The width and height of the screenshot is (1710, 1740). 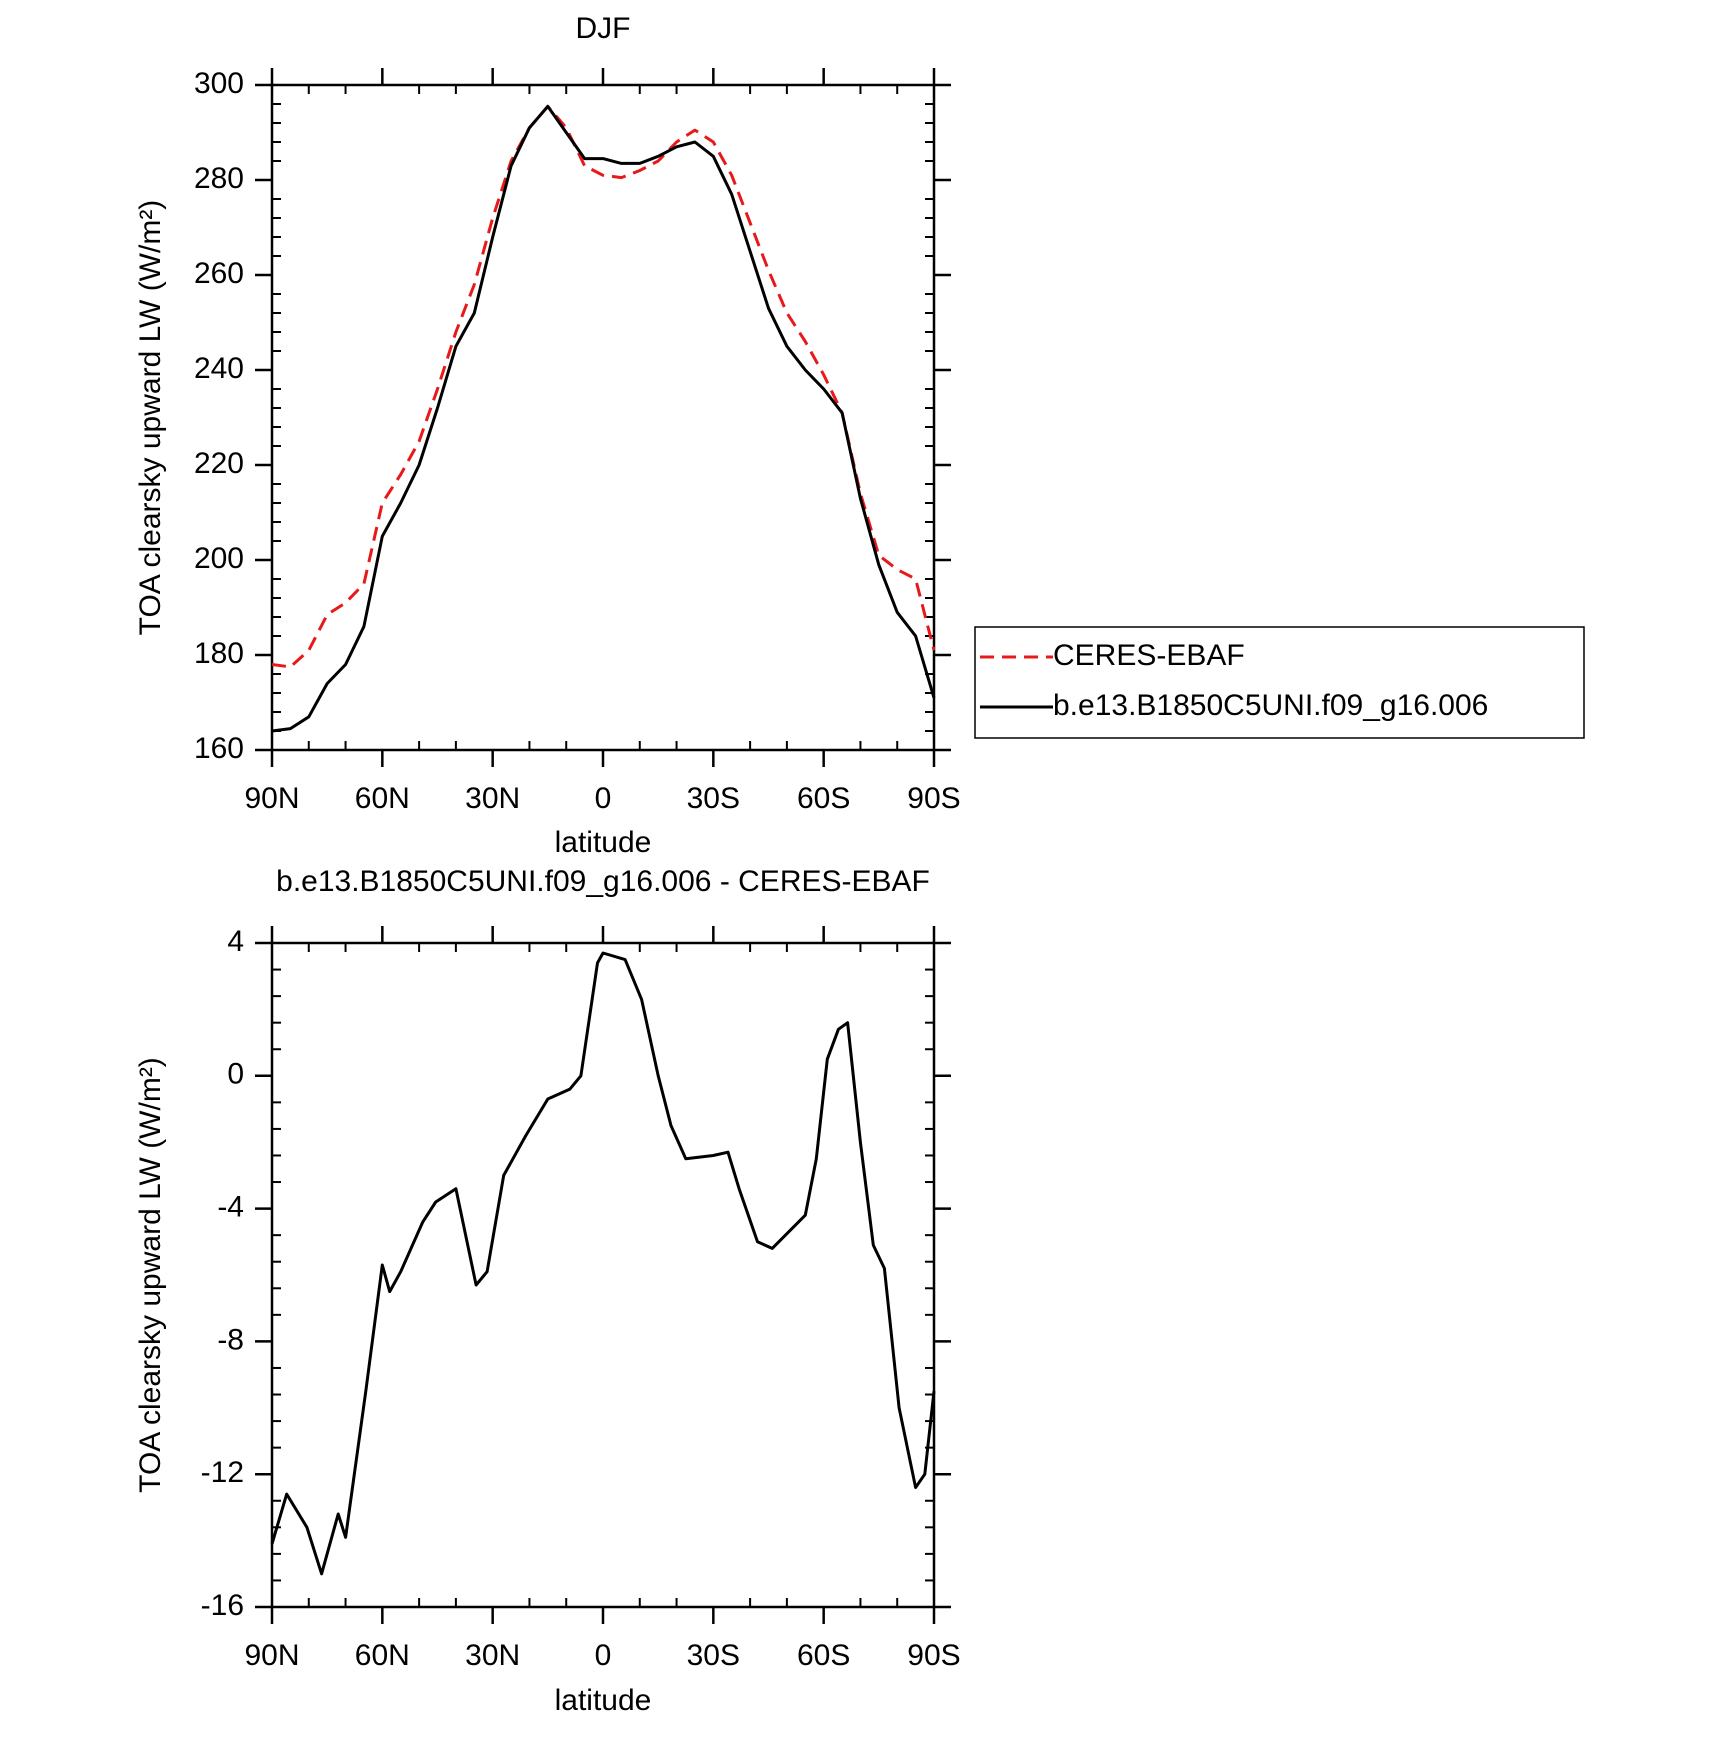 What do you see at coordinates (222, 1605) in the screenshot?
I see `y-tick-label: -16` at bounding box center [222, 1605].